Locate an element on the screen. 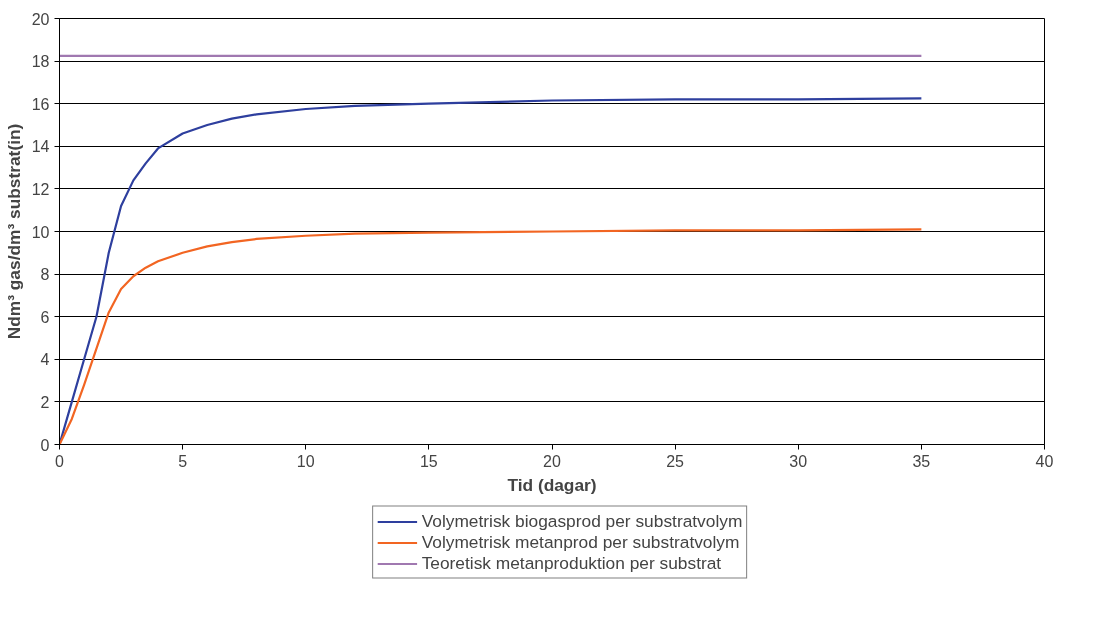  y-tick-label: 6 is located at coordinates (45, 317).